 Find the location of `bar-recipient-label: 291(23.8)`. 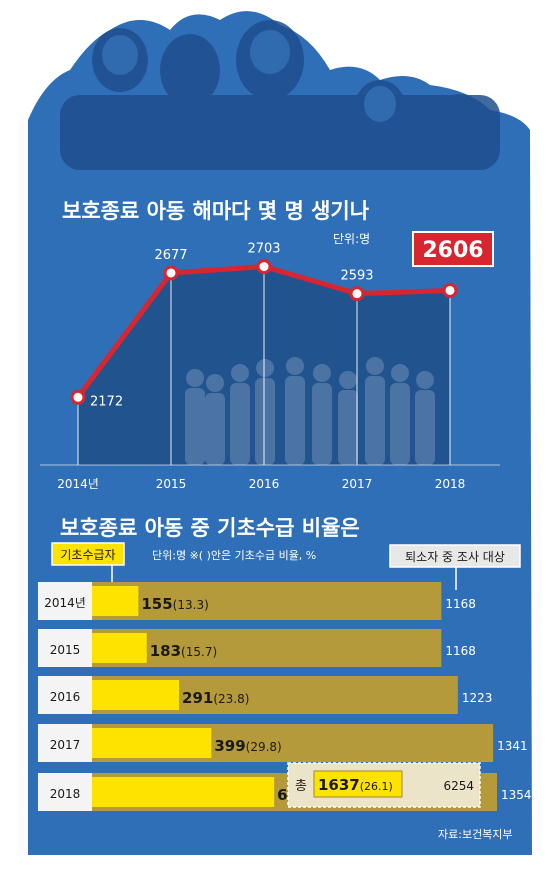

bar-recipient-label: 291(23.8) is located at coordinates (215, 698).